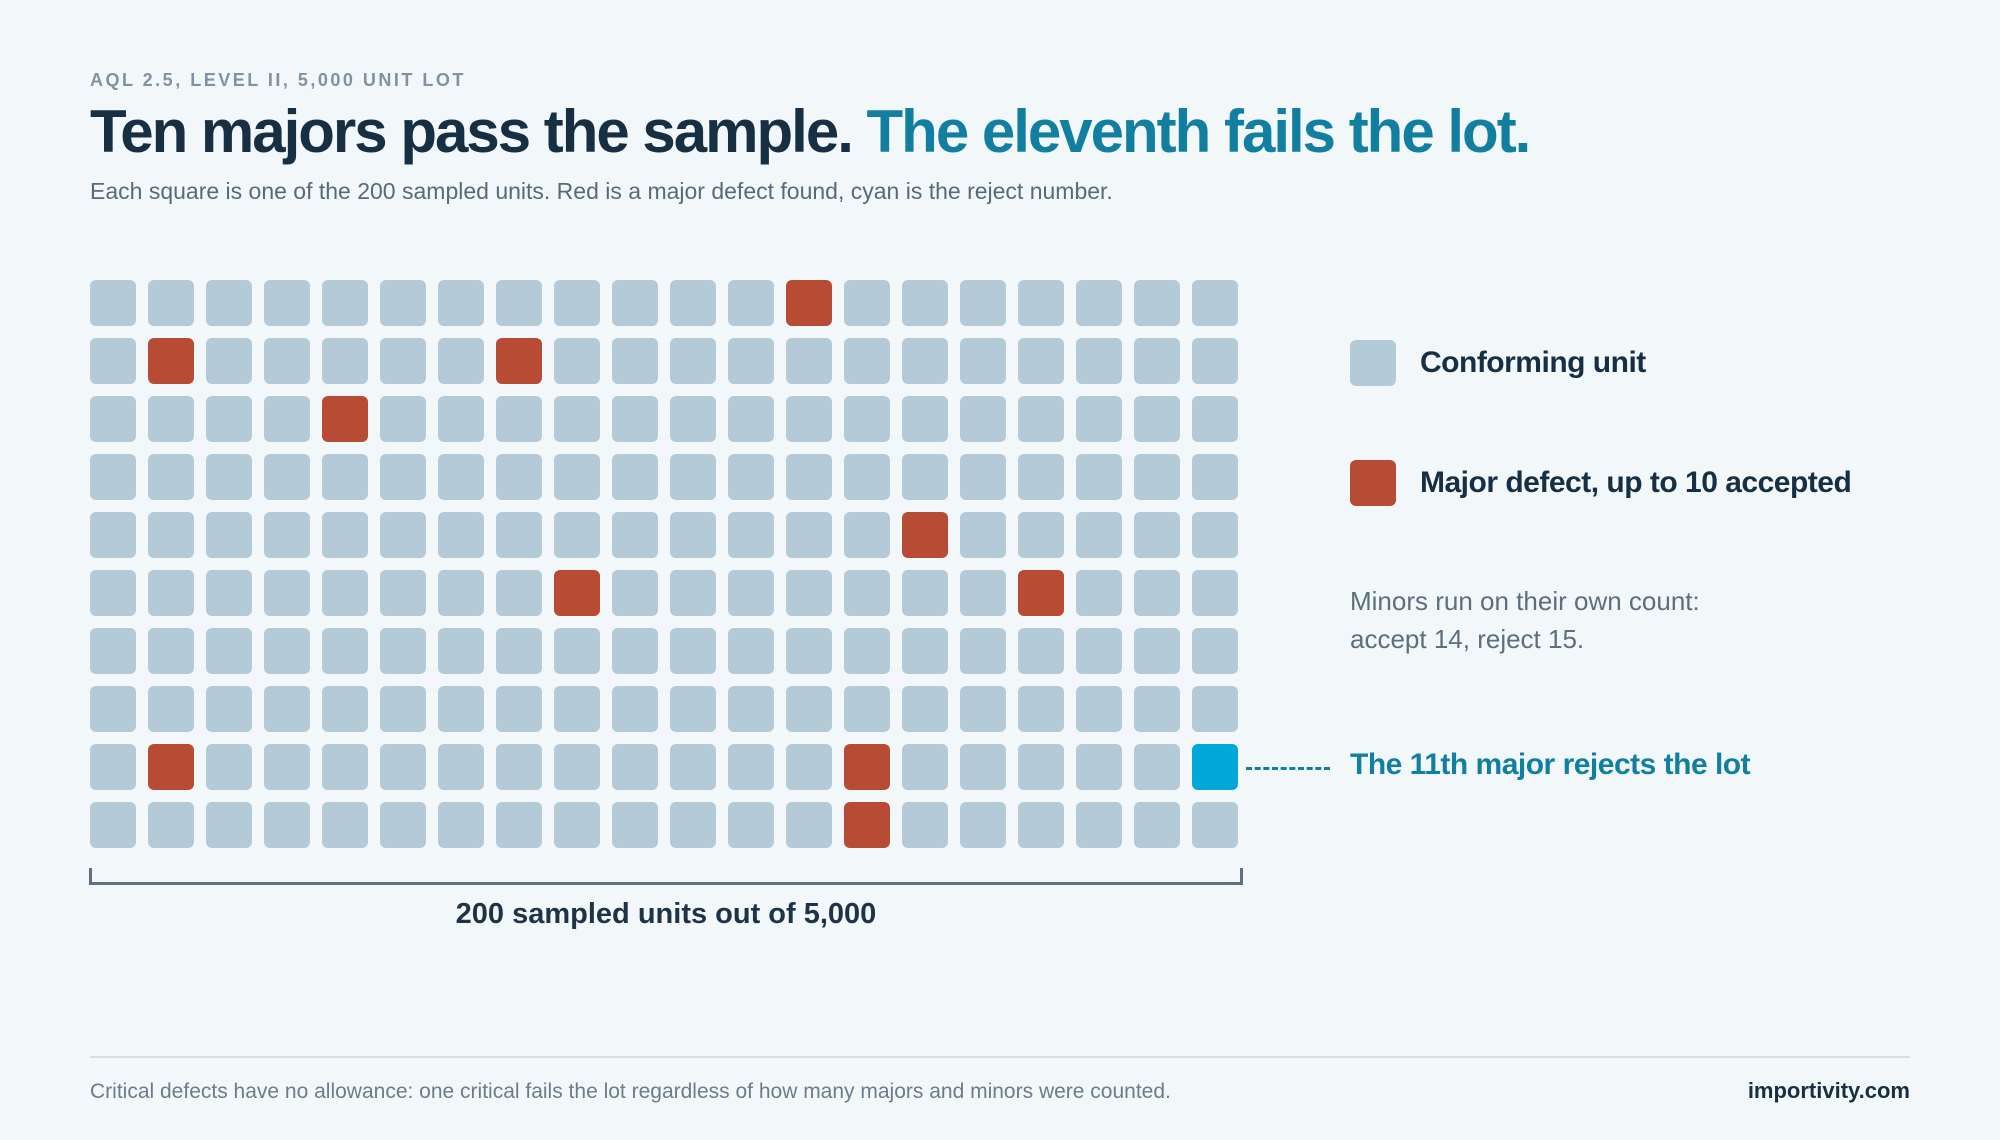 The height and width of the screenshot is (1140, 2000). Describe the element at coordinates (1215, 767) in the screenshot. I see `reject-unit-cell` at that location.